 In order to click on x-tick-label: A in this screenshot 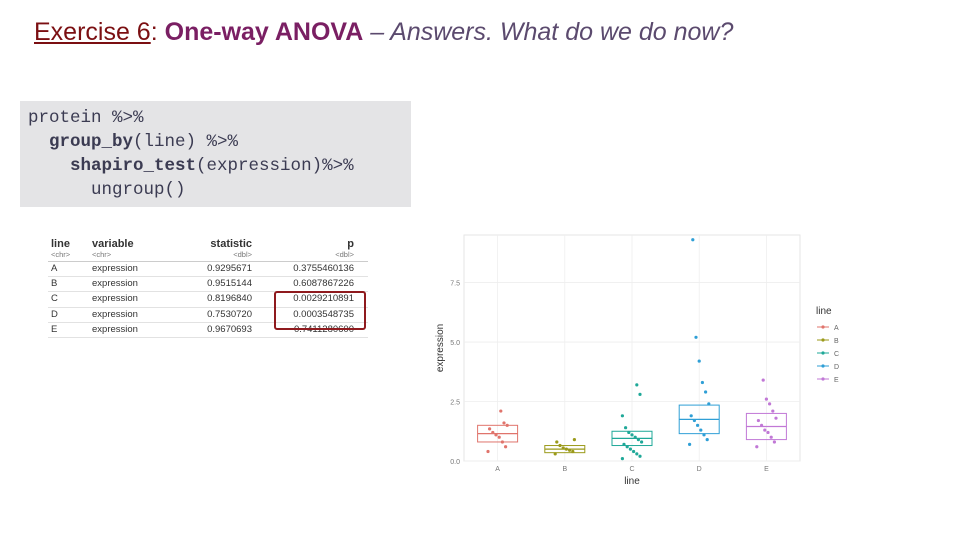, I will do `click(497, 469)`.